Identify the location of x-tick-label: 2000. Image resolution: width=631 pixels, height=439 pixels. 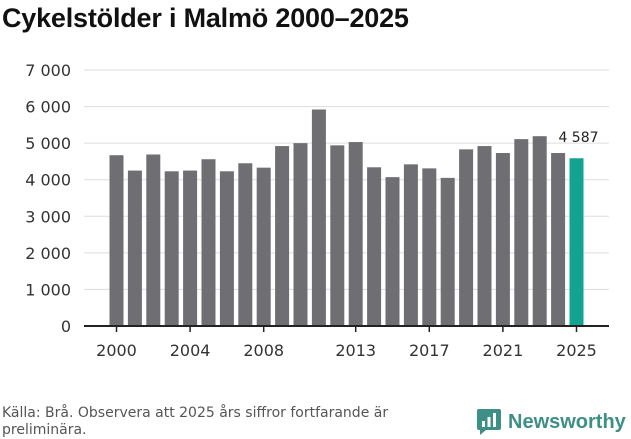
(116, 350).